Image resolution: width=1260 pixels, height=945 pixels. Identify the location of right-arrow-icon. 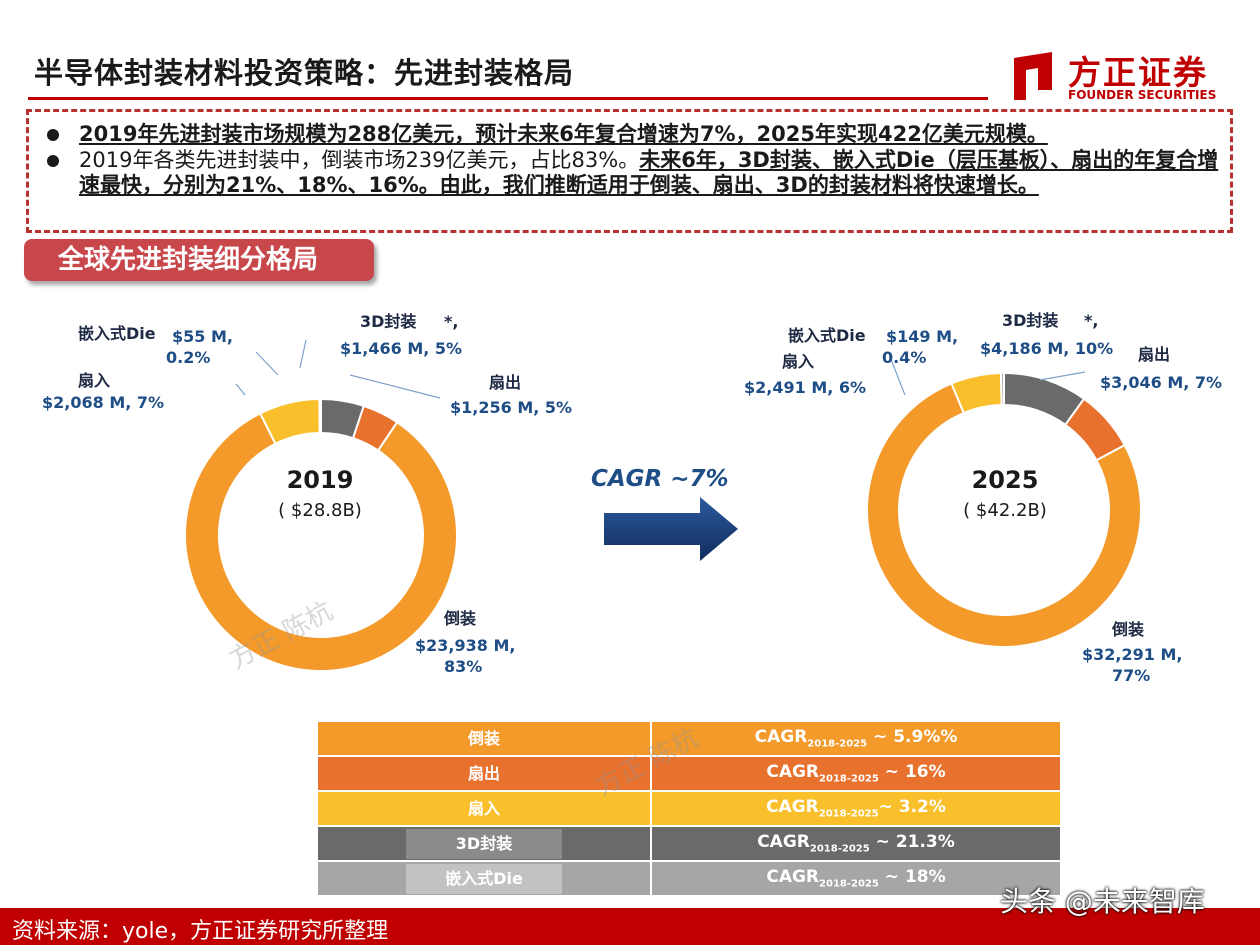
(671, 529).